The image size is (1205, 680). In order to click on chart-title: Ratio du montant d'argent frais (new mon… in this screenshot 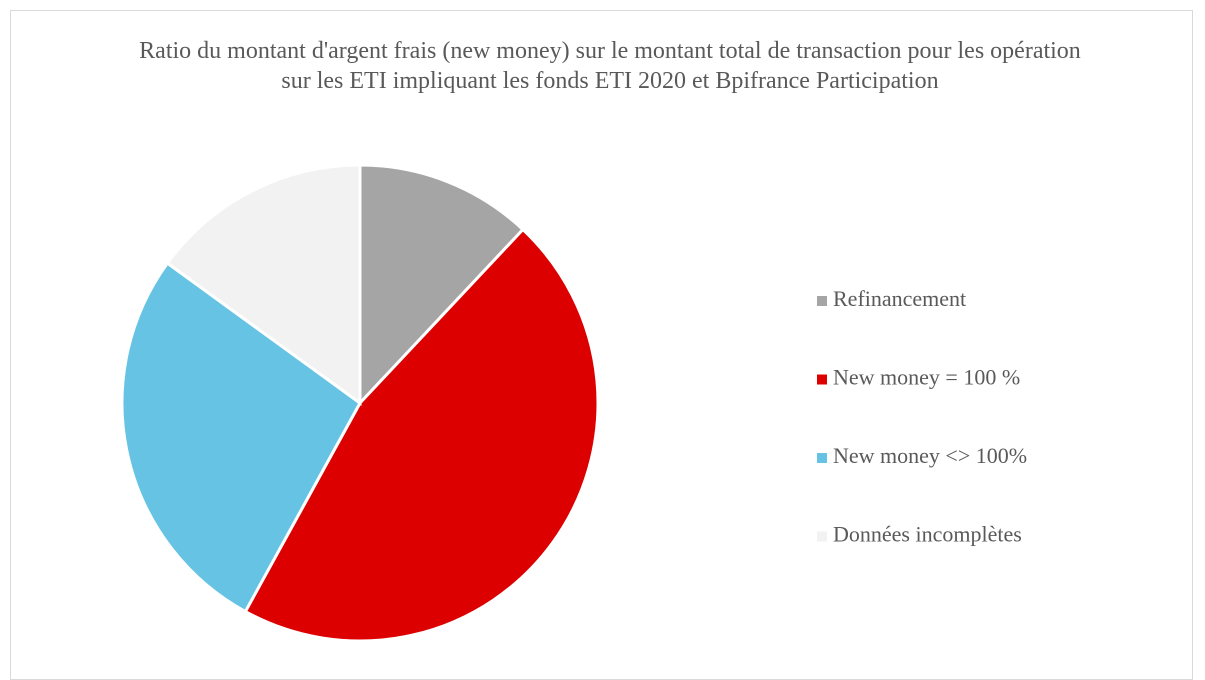, I will do `click(610, 66)`.